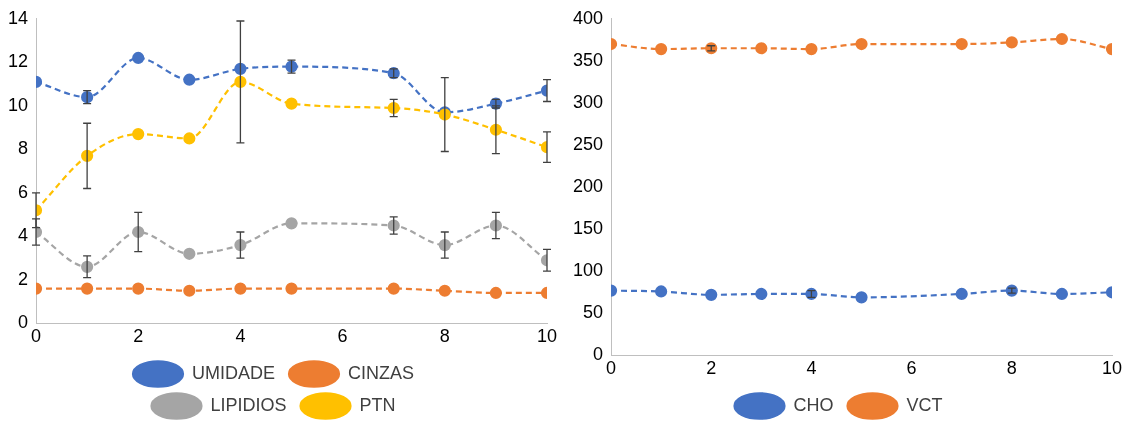  What do you see at coordinates (588, 186) in the screenshot?
I see `y-tick-label: 200` at bounding box center [588, 186].